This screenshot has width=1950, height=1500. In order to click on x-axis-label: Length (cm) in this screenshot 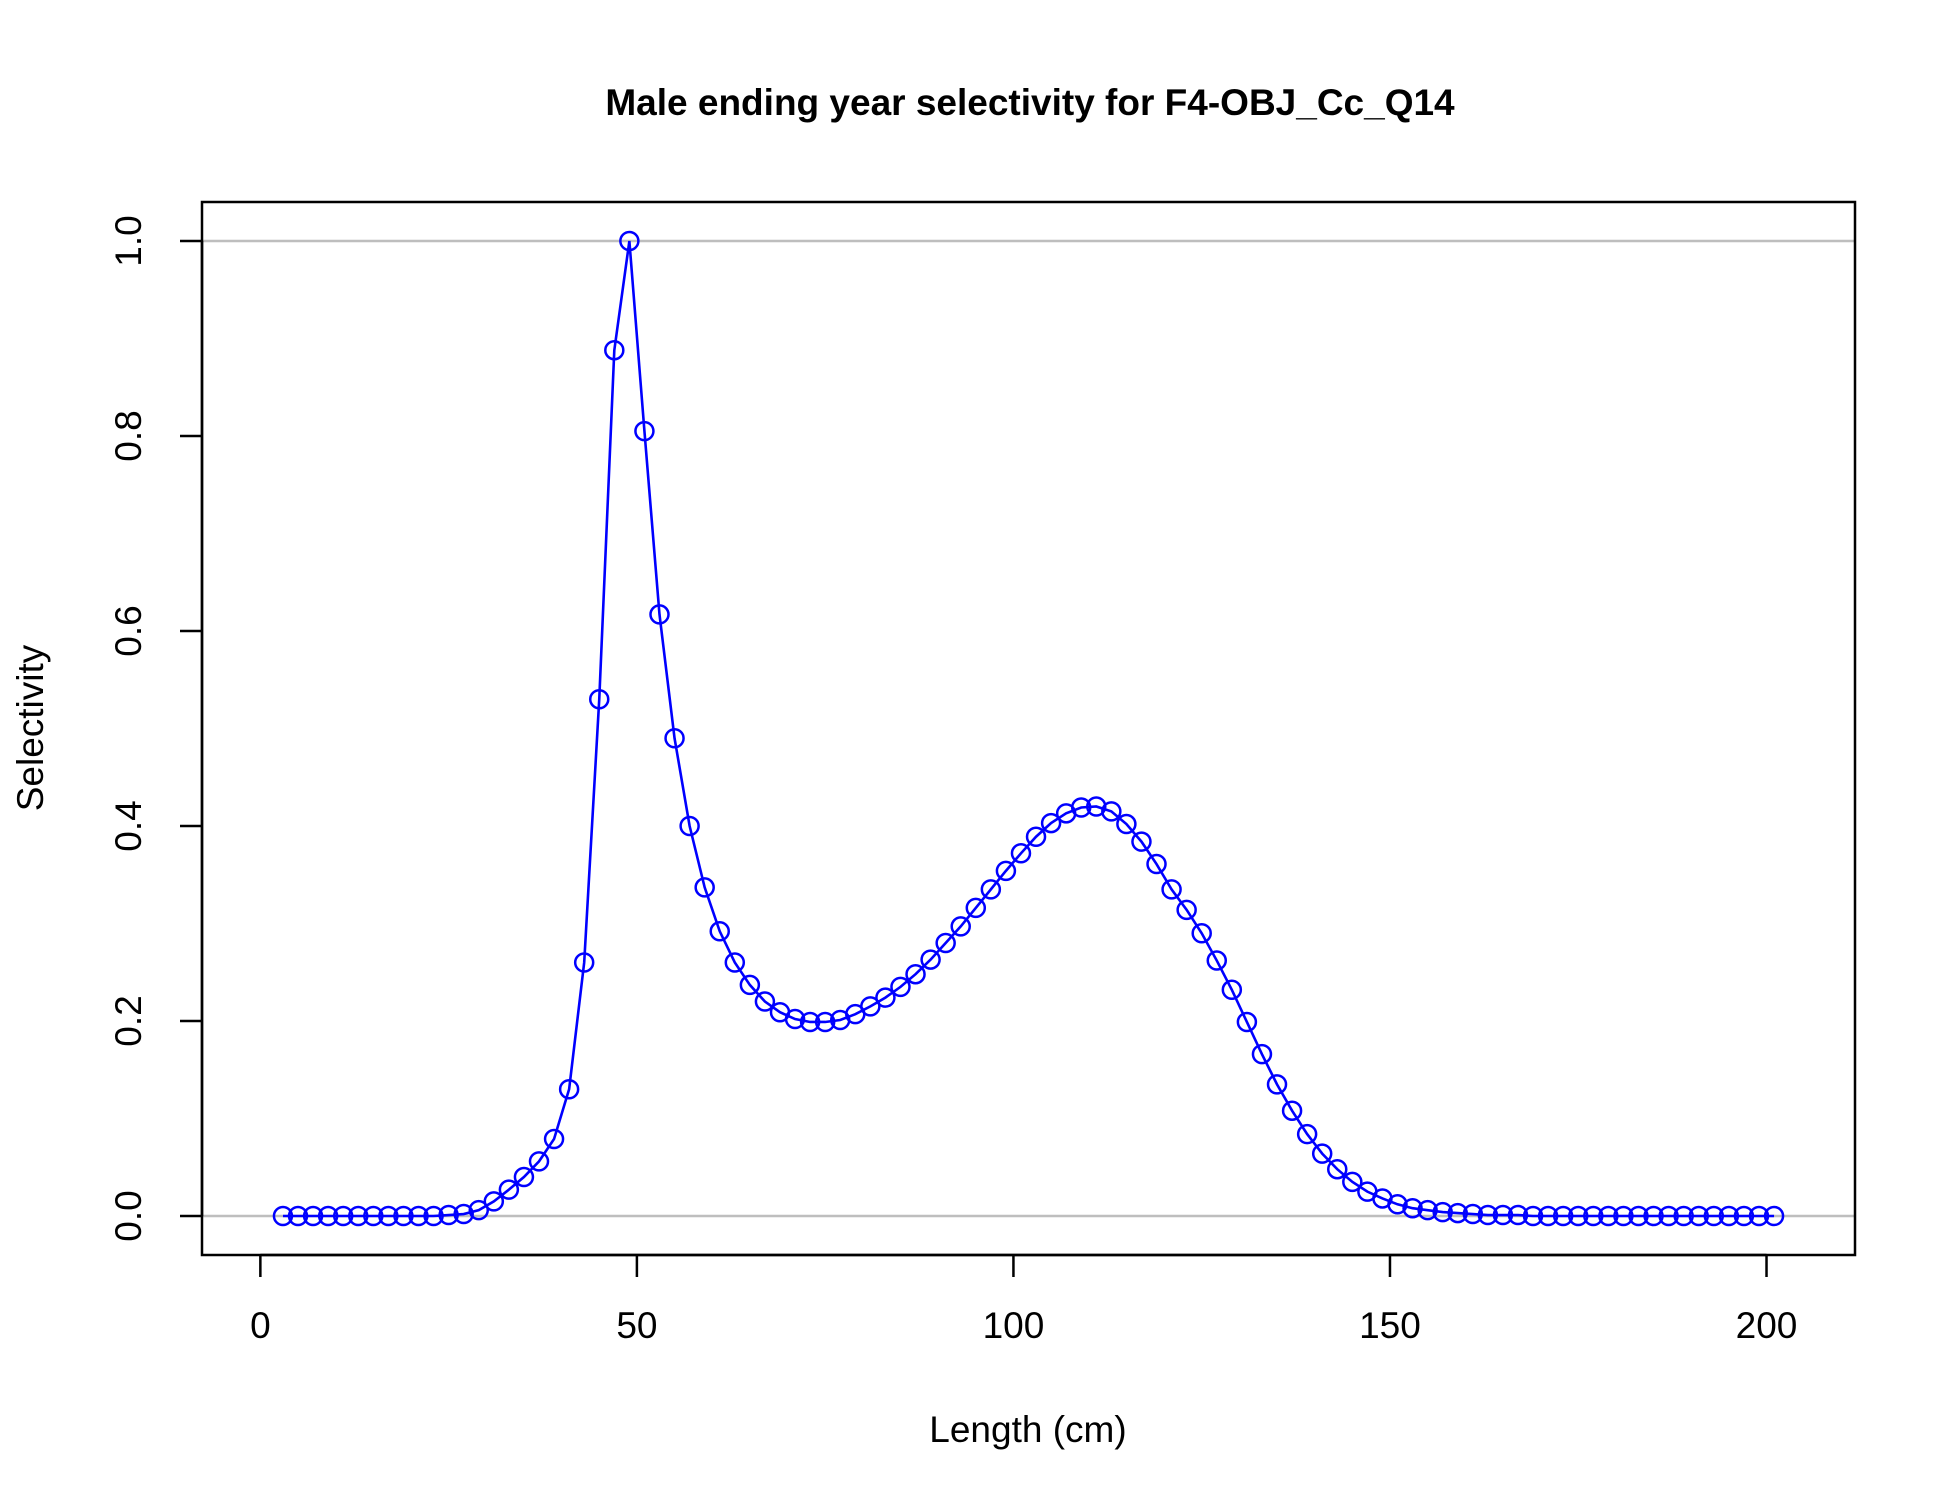, I will do `click(1027, 1429)`.